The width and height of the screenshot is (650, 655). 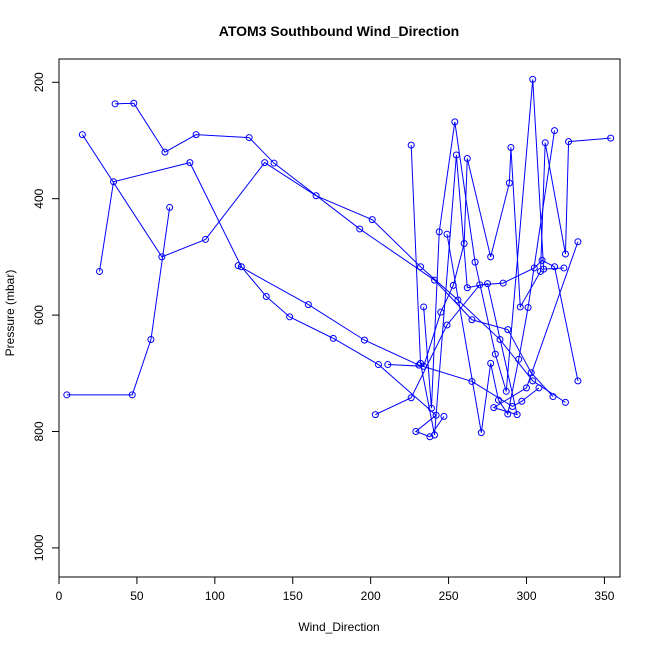 I want to click on x-tick-label: 300, so click(x=526, y=596).